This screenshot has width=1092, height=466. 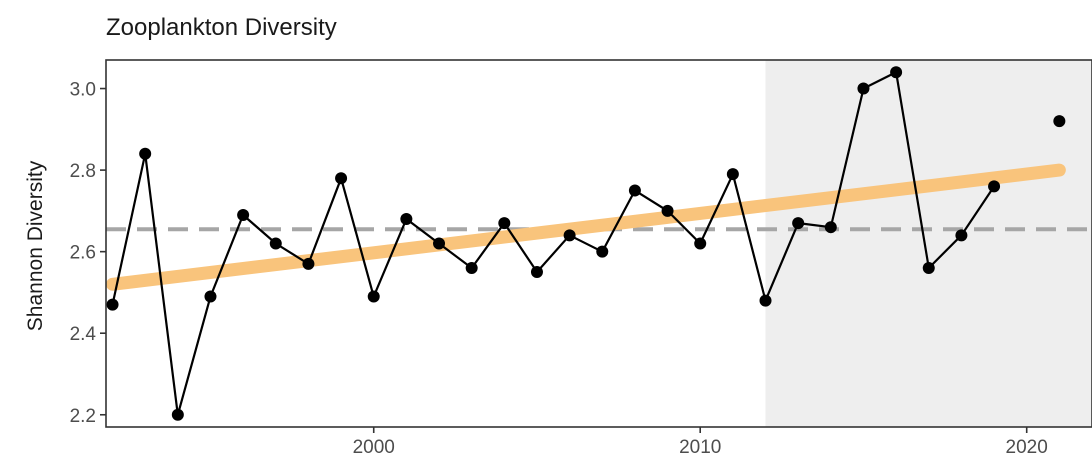 What do you see at coordinates (1027, 447) in the screenshot?
I see `x-tick-label: 2020` at bounding box center [1027, 447].